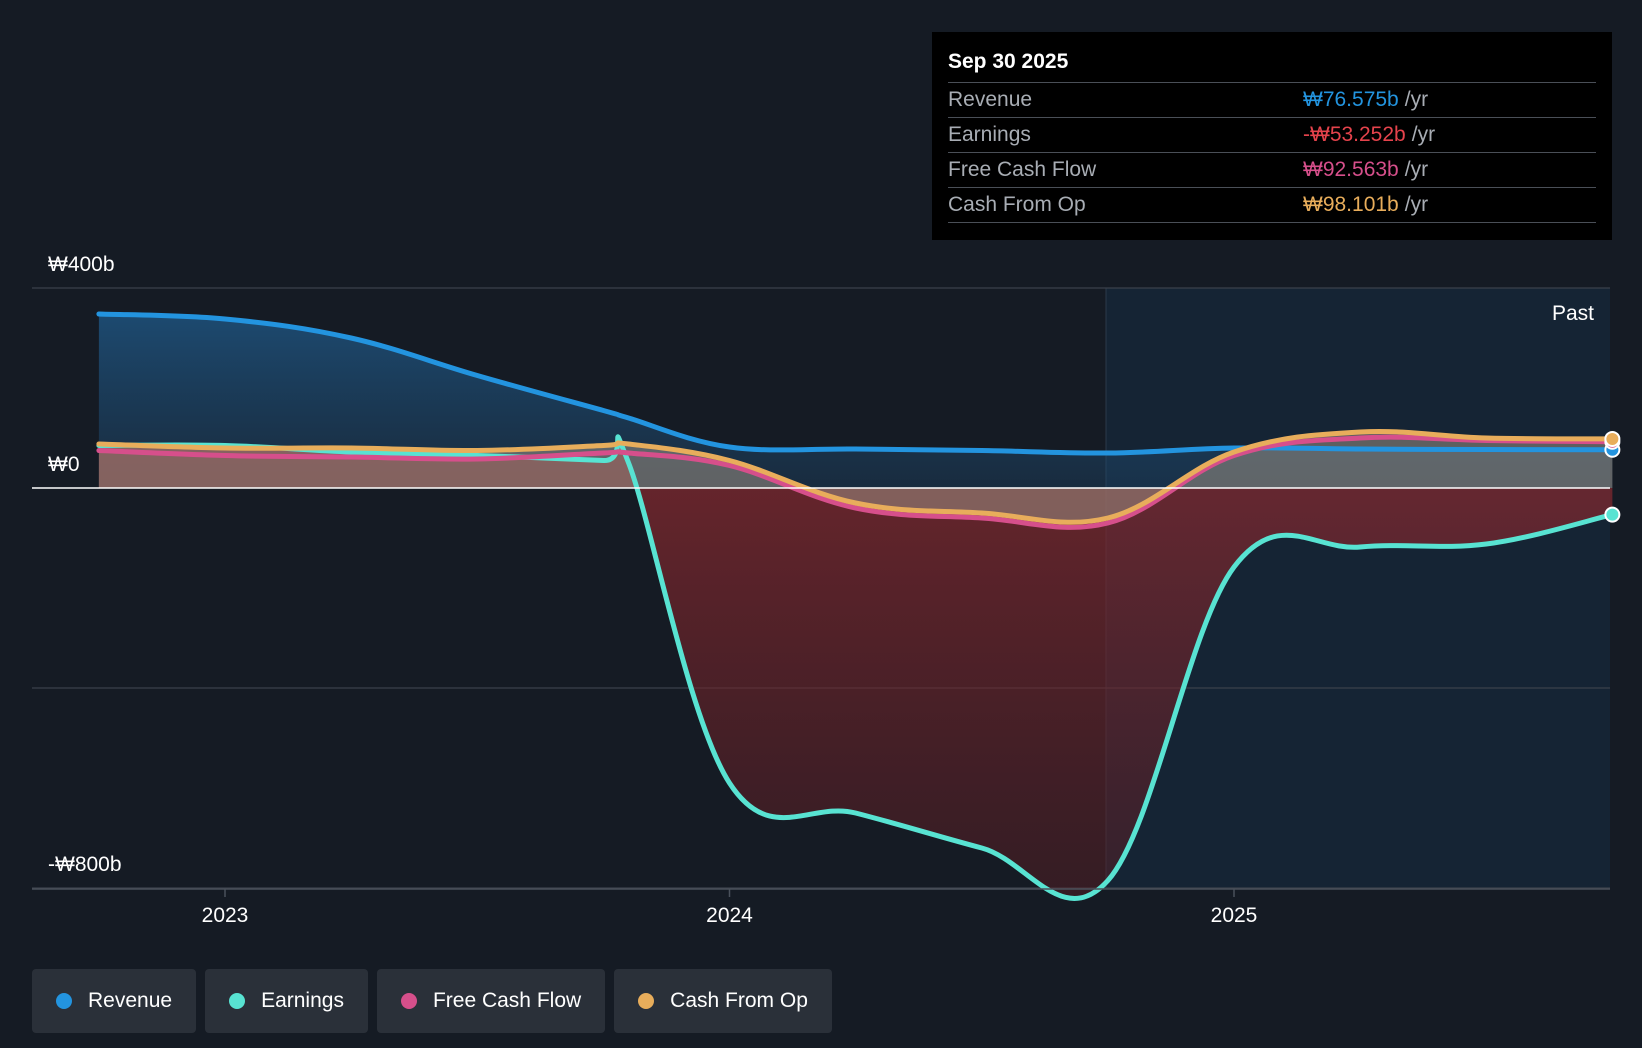  I want to click on legend-label: Free Cash Flow, so click(507, 1000).